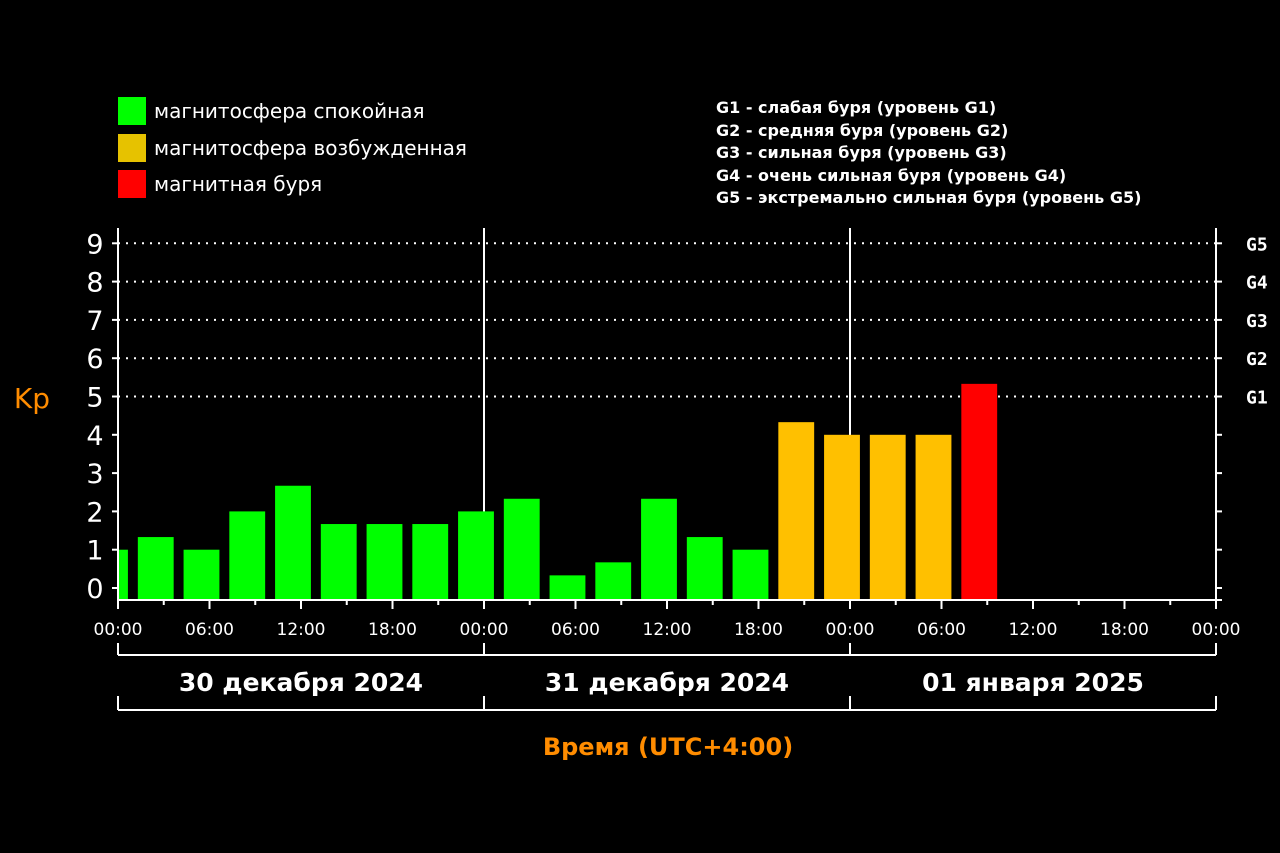 This screenshot has width=1280, height=853. What do you see at coordinates (238, 184) in the screenshot?
I see `legend-label-storm: магнитная буря` at bounding box center [238, 184].